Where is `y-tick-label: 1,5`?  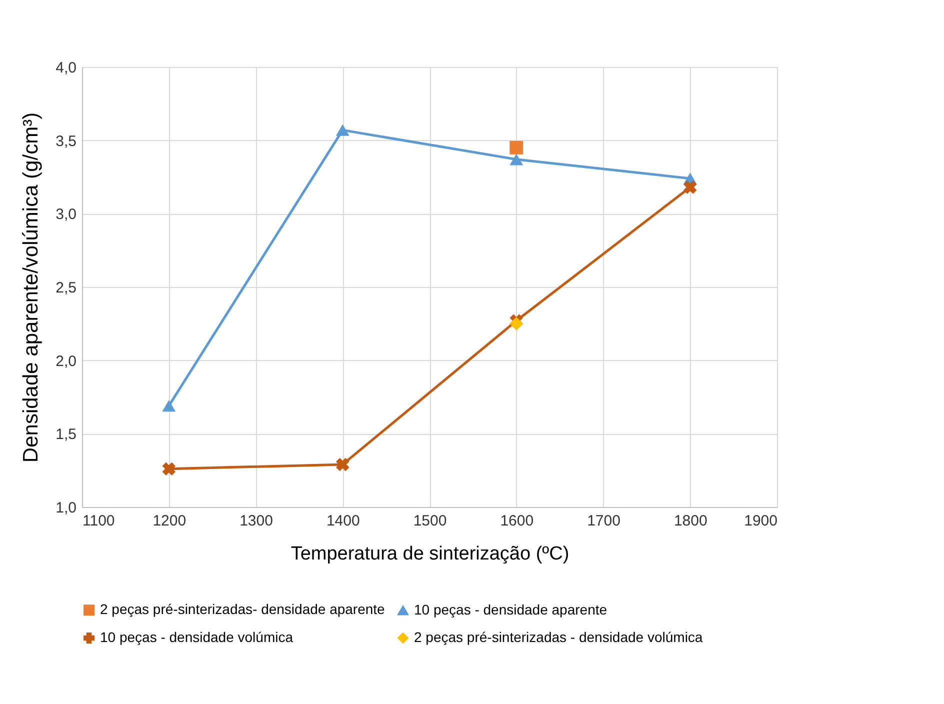 y-tick-label: 1,5 is located at coordinates (66, 435).